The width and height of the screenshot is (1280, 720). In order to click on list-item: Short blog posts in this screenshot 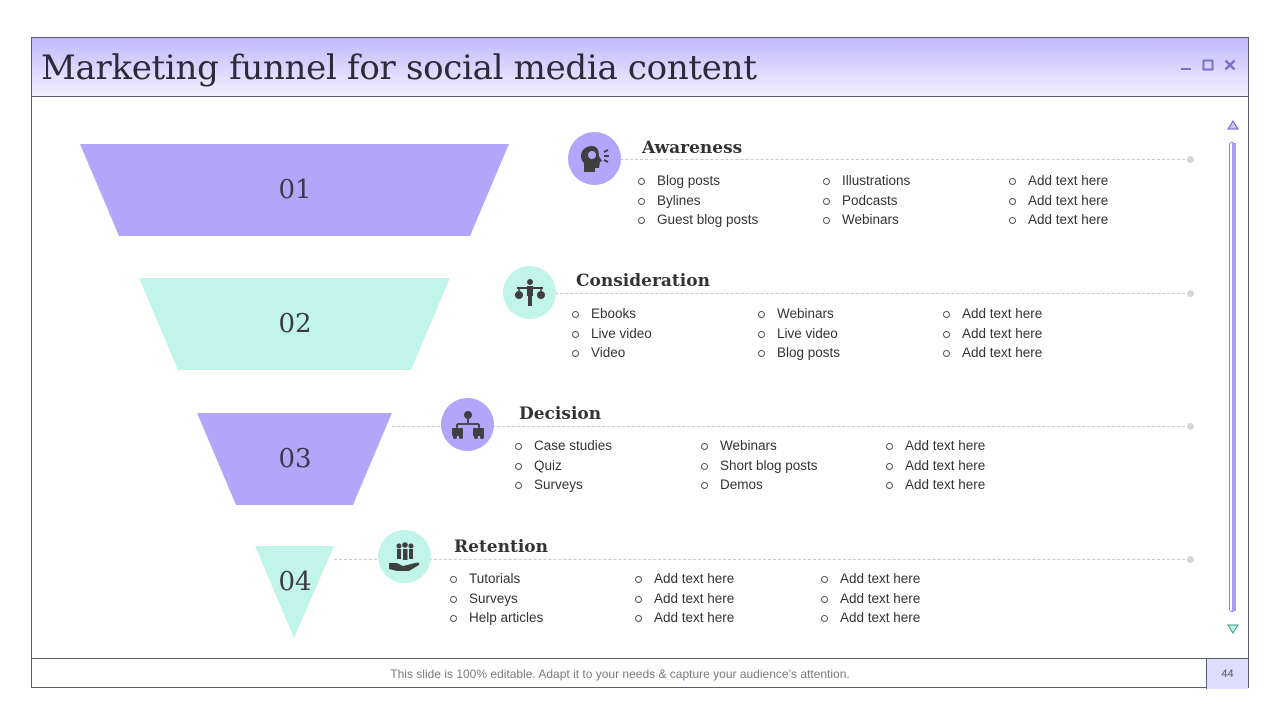, I will do `click(759, 466)`.